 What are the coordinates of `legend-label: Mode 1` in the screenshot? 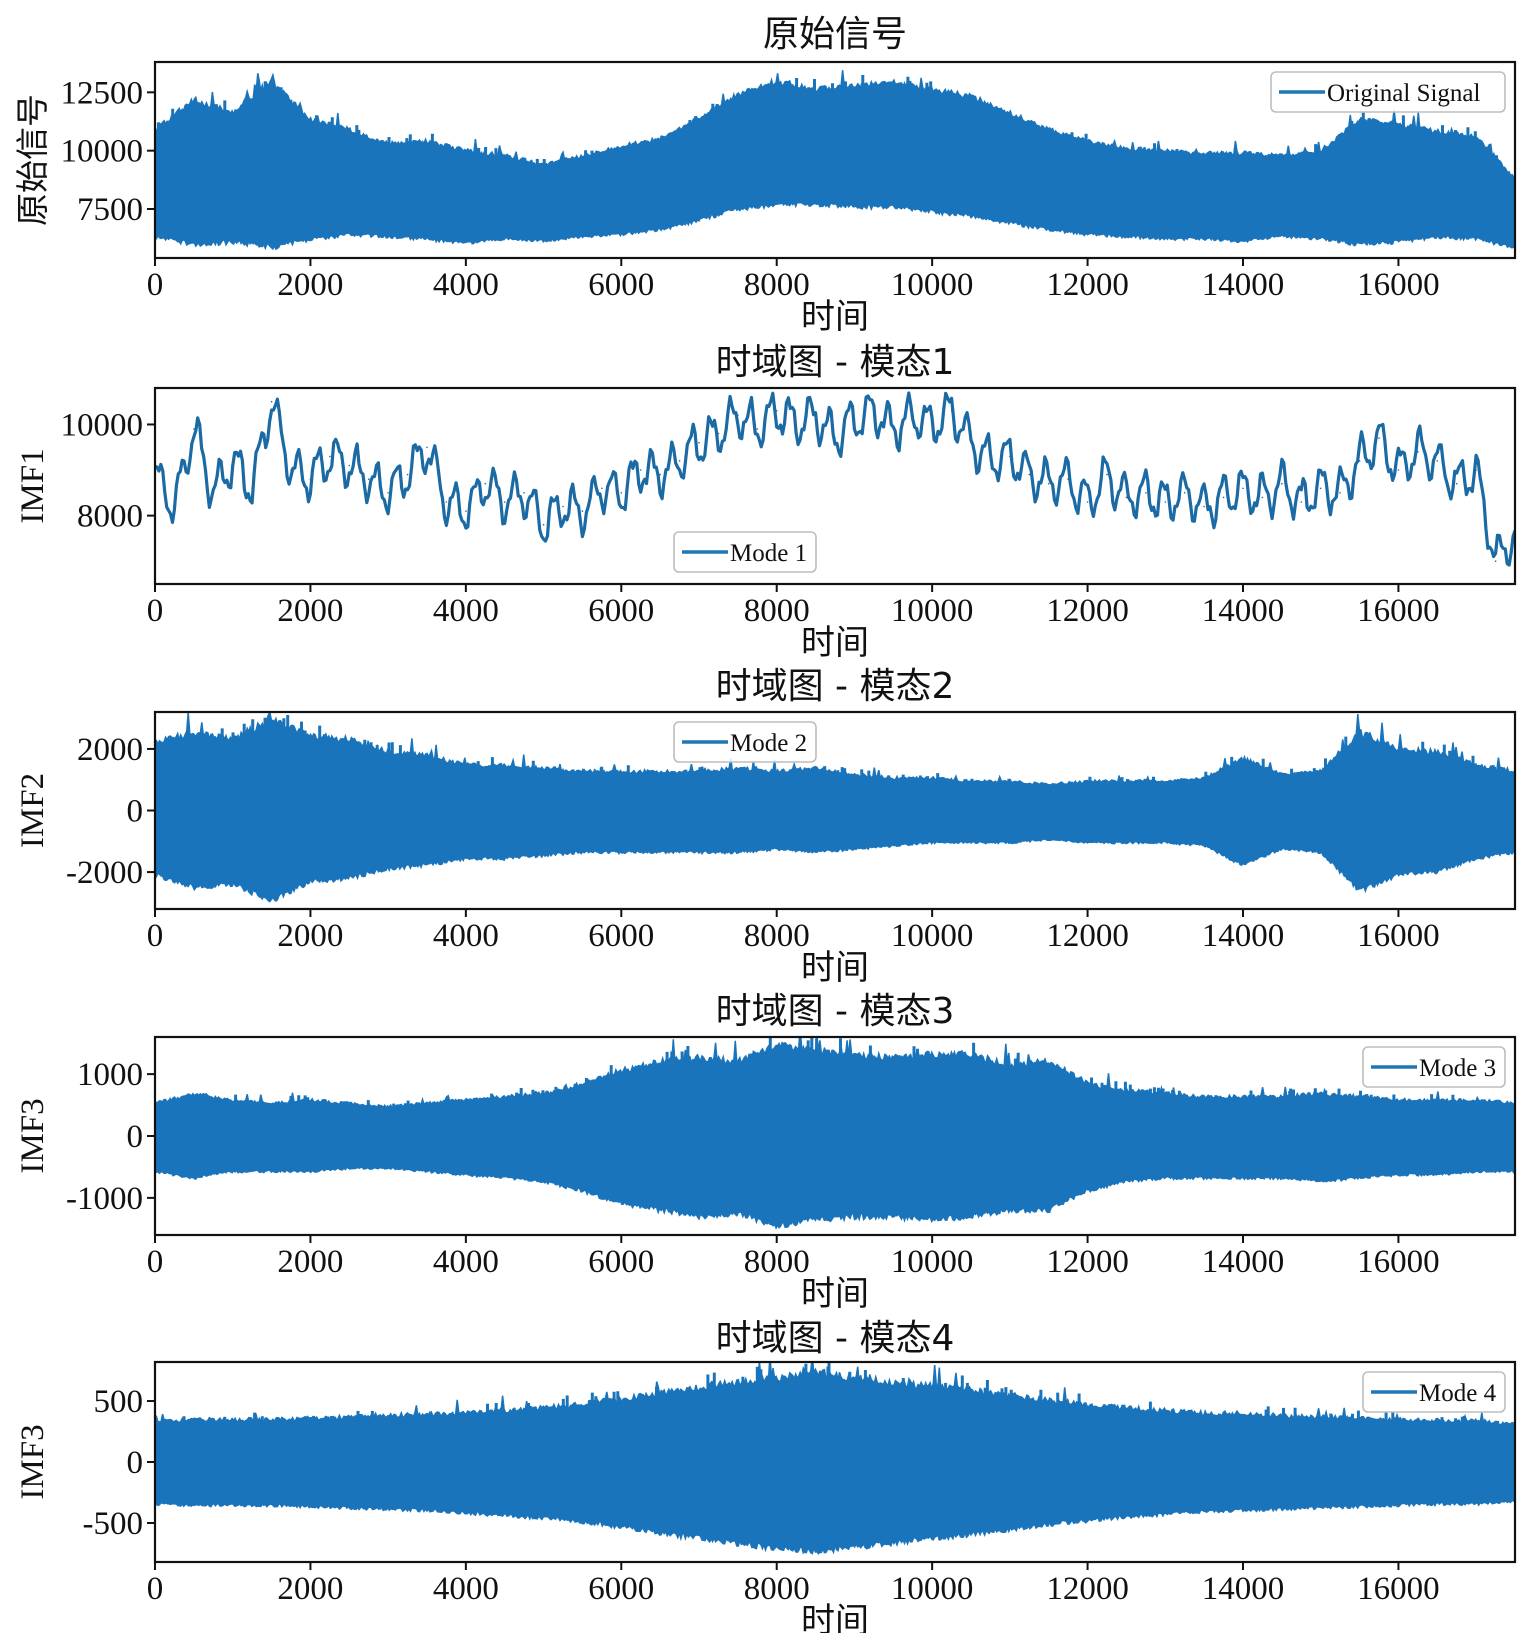 It's located at (768, 553).